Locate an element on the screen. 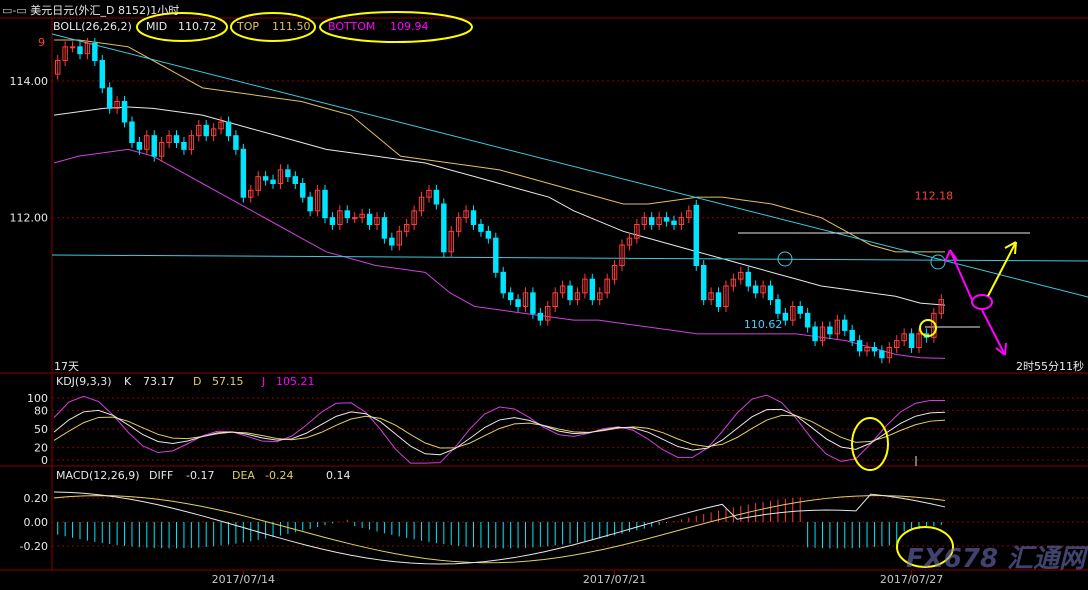  kdj-j-value: 105.21 is located at coordinates (295, 381).